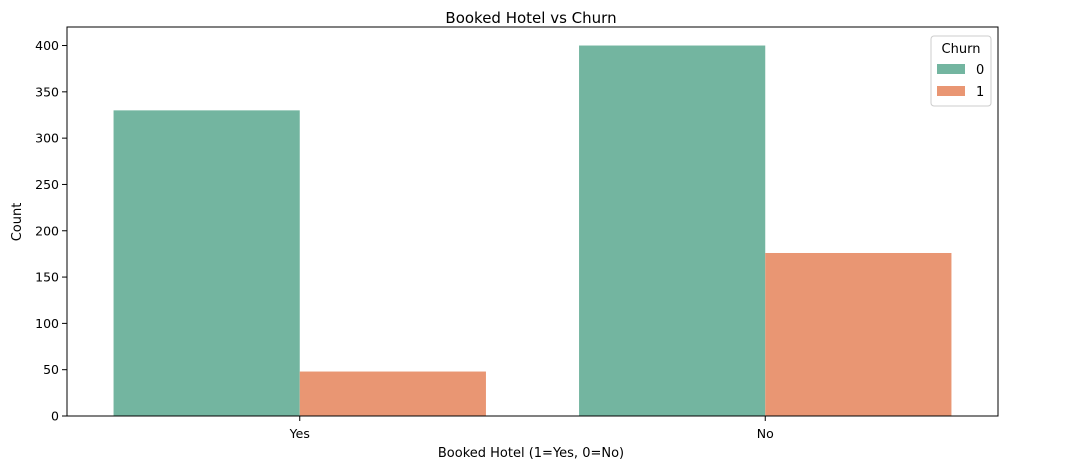 The image size is (1077, 471). Describe the element at coordinates (980, 70) in the screenshot. I see `legend-label-0: 0` at that location.